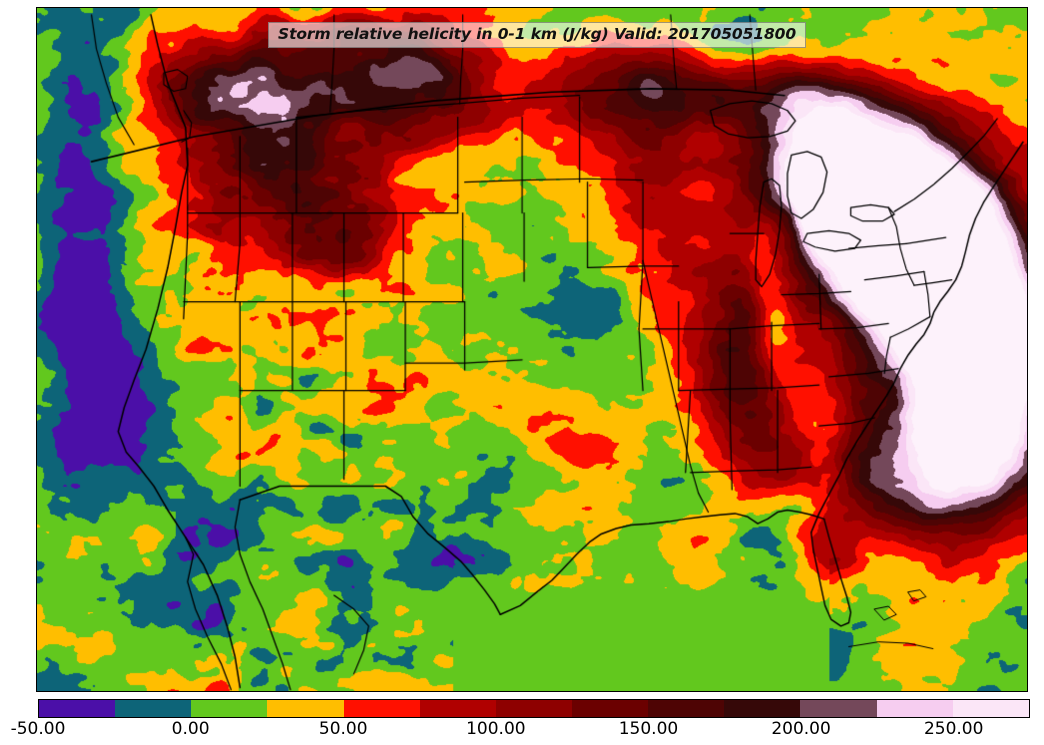 The width and height of the screenshot is (1044, 745). What do you see at coordinates (648, 729) in the screenshot?
I see `colorbar-tick-150-00: 150.00` at bounding box center [648, 729].